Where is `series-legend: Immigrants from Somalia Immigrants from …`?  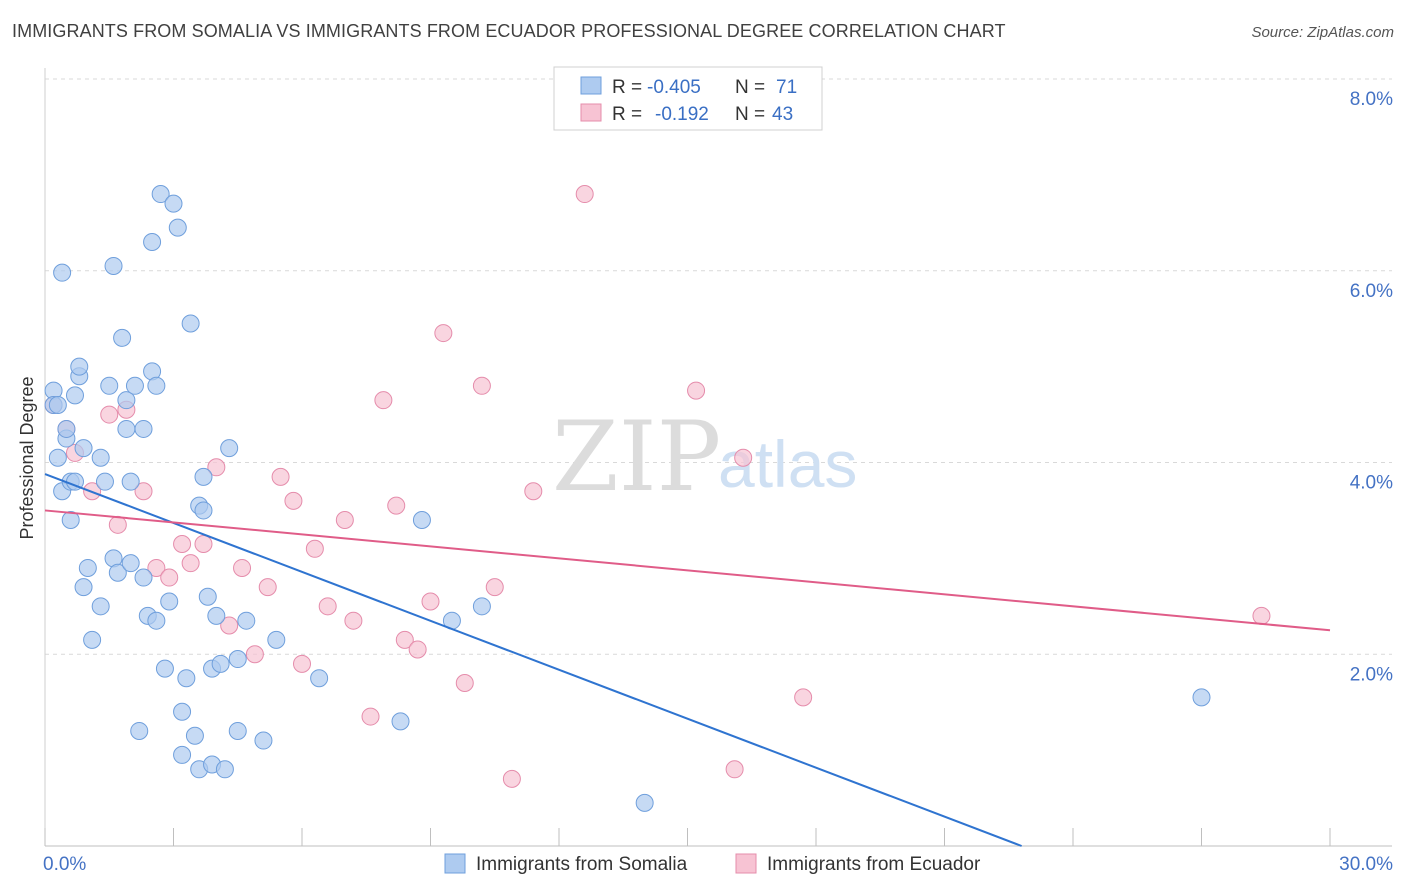
series-legend: Immigrants from Somalia Immigrants from … is located at coordinates (712, 864).